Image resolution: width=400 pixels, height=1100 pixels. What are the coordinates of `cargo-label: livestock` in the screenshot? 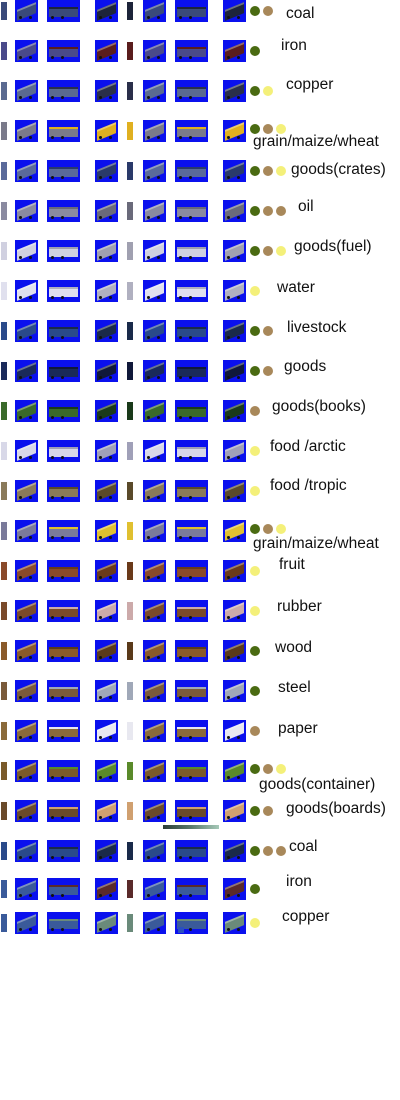 It's located at (317, 327).